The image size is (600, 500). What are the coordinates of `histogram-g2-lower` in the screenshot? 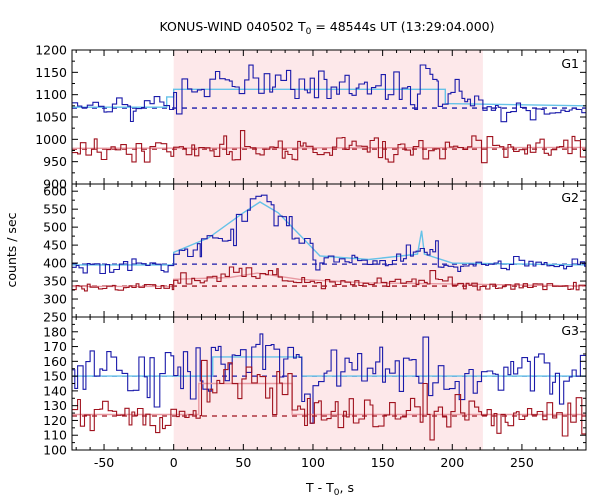 It's located at (329, 279).